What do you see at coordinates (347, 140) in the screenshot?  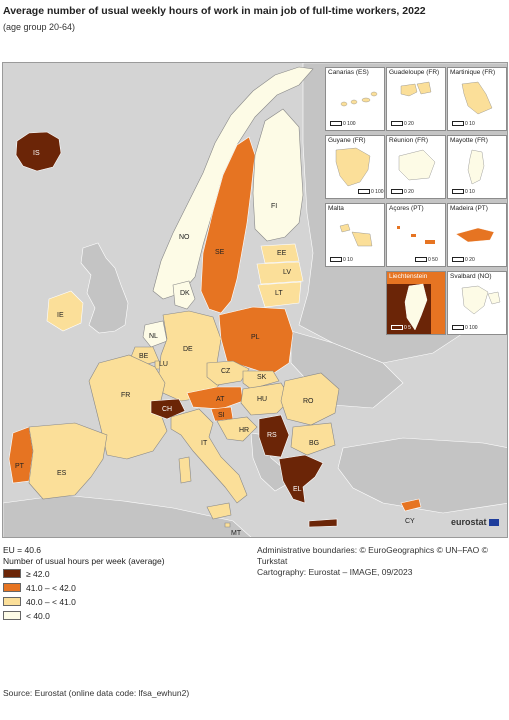 I see `inset-guyane-label: Guyane (FR)` at bounding box center [347, 140].